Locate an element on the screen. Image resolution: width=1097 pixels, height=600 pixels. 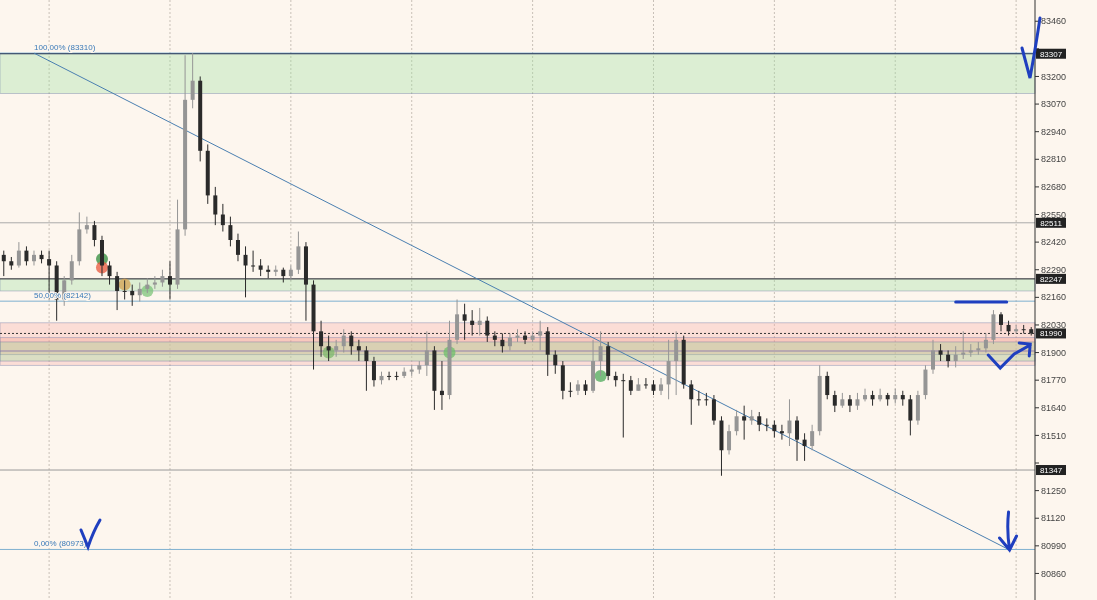
y-tick-label: 83070 is located at coordinates (1054, 104).